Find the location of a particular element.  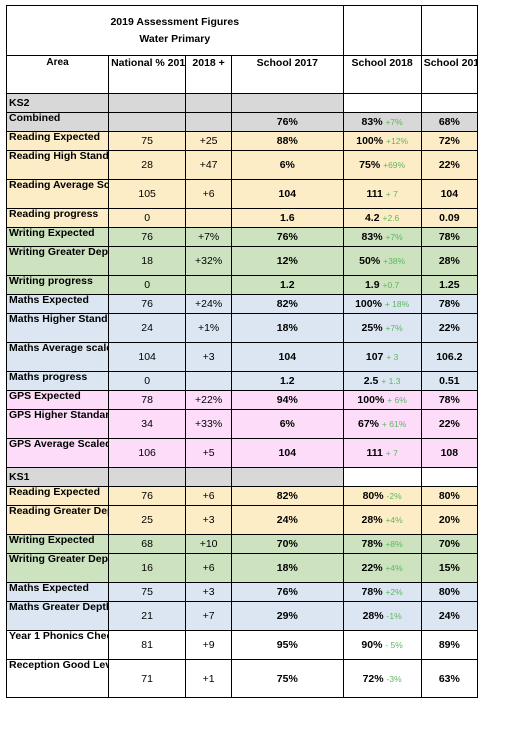

table-row: Maths Higher Standard24+1%18%25% +7%22% is located at coordinates (242, 328).